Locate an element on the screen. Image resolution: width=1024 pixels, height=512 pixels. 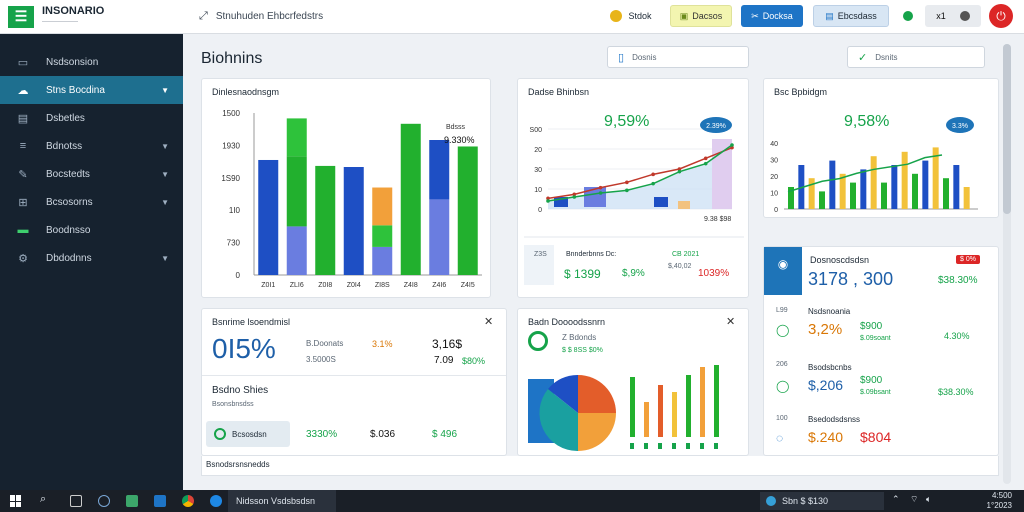
page-title: Biohnins is located at coordinates (232, 58).